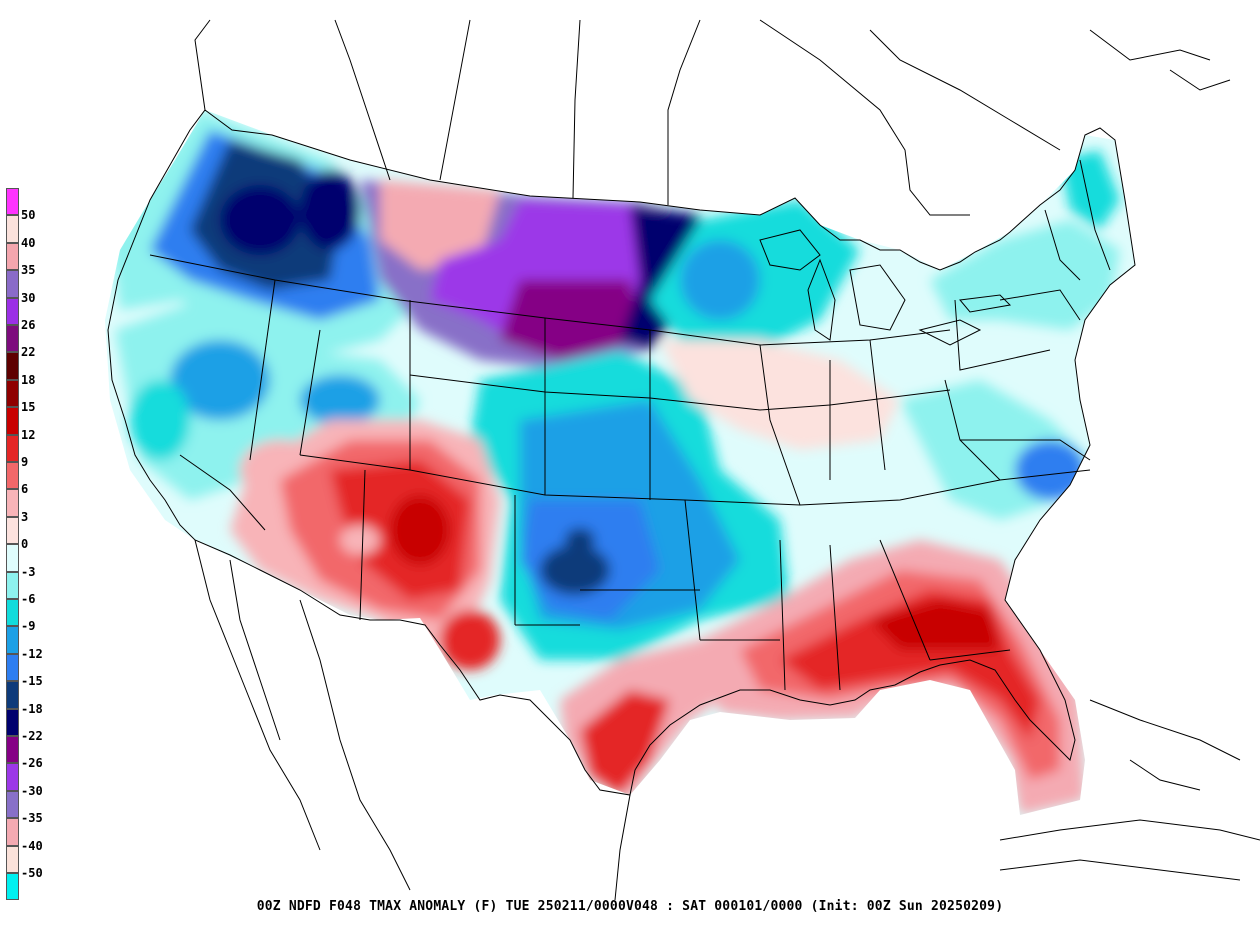  What do you see at coordinates (28, 297) in the screenshot?
I see `legend-label: 30` at bounding box center [28, 297].